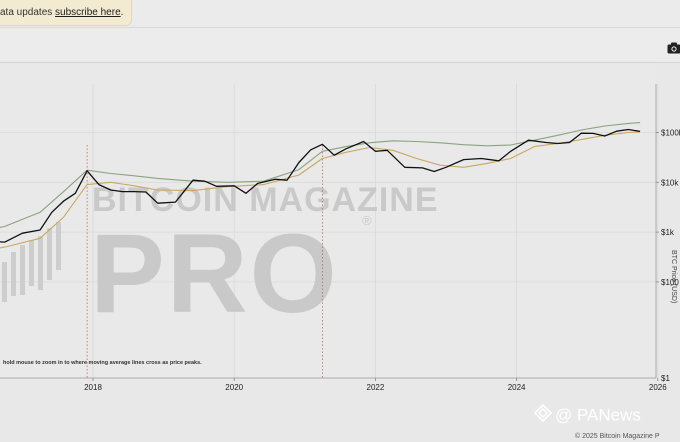  I want to click on panews-logo-icon, so click(543, 415).